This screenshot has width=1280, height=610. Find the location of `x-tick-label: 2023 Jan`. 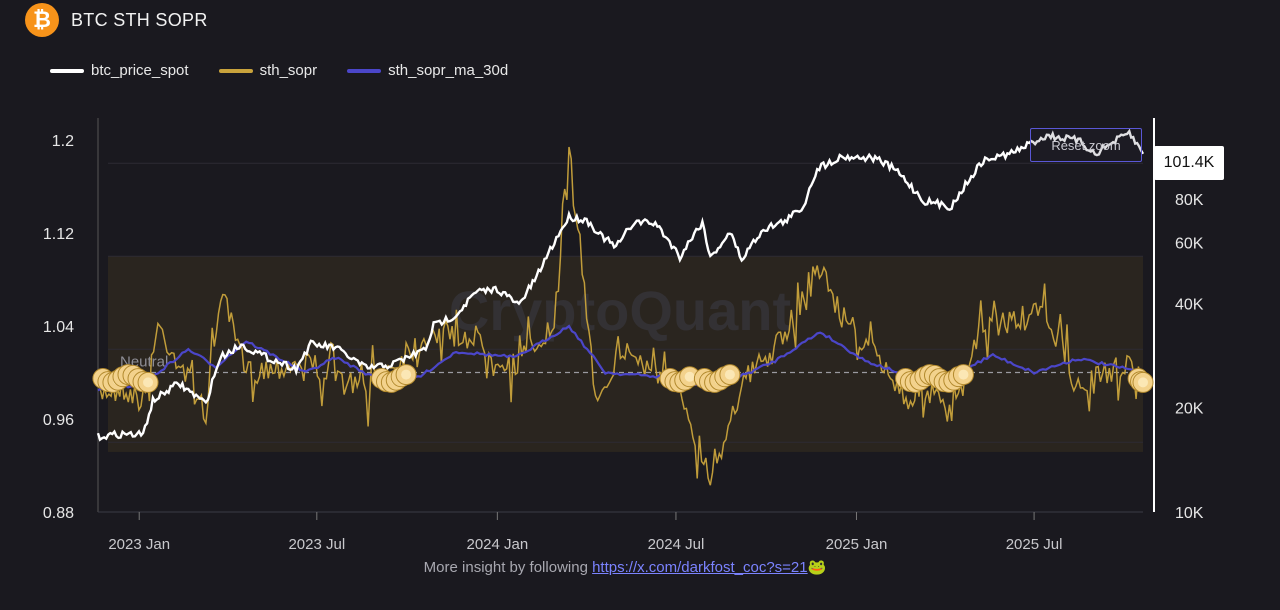

x-tick-label: 2023 Jan is located at coordinates (139, 544).